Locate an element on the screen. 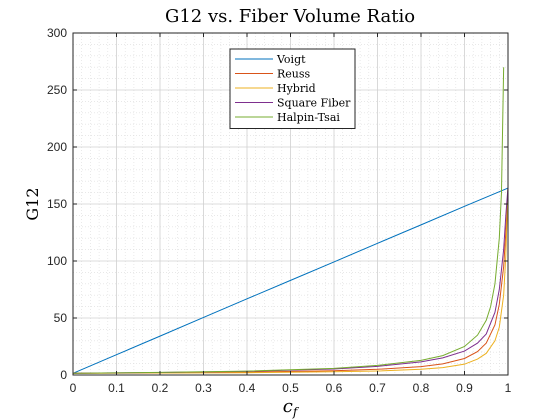 Image resolution: width=560 pixels, height=420 pixels. legend-label: Reuss is located at coordinates (294, 74).